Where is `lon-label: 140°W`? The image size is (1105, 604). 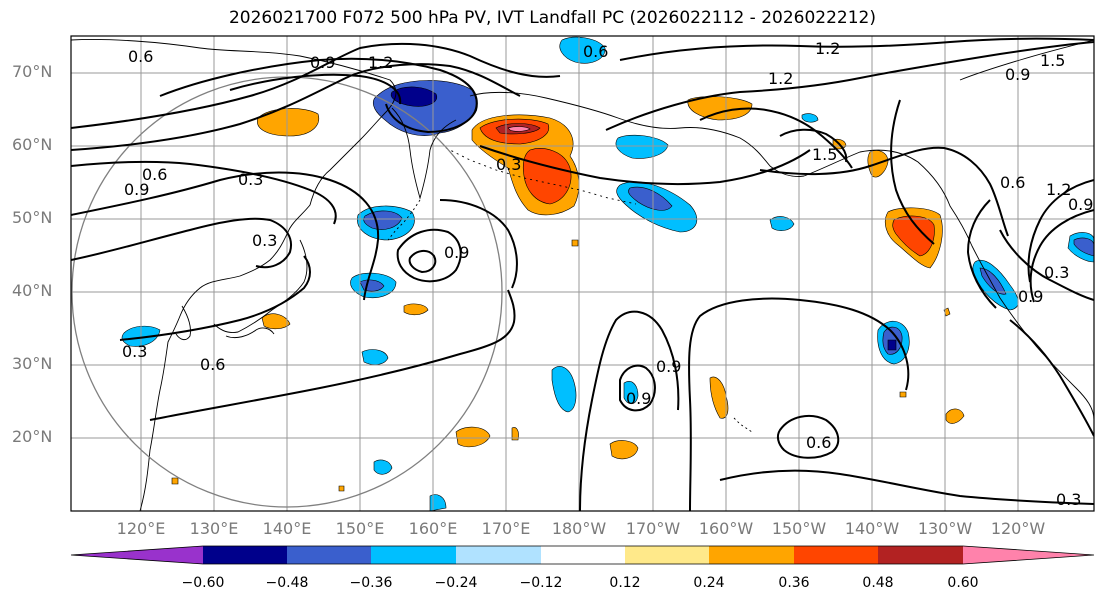 lon-label: 140°W is located at coordinates (872, 528).